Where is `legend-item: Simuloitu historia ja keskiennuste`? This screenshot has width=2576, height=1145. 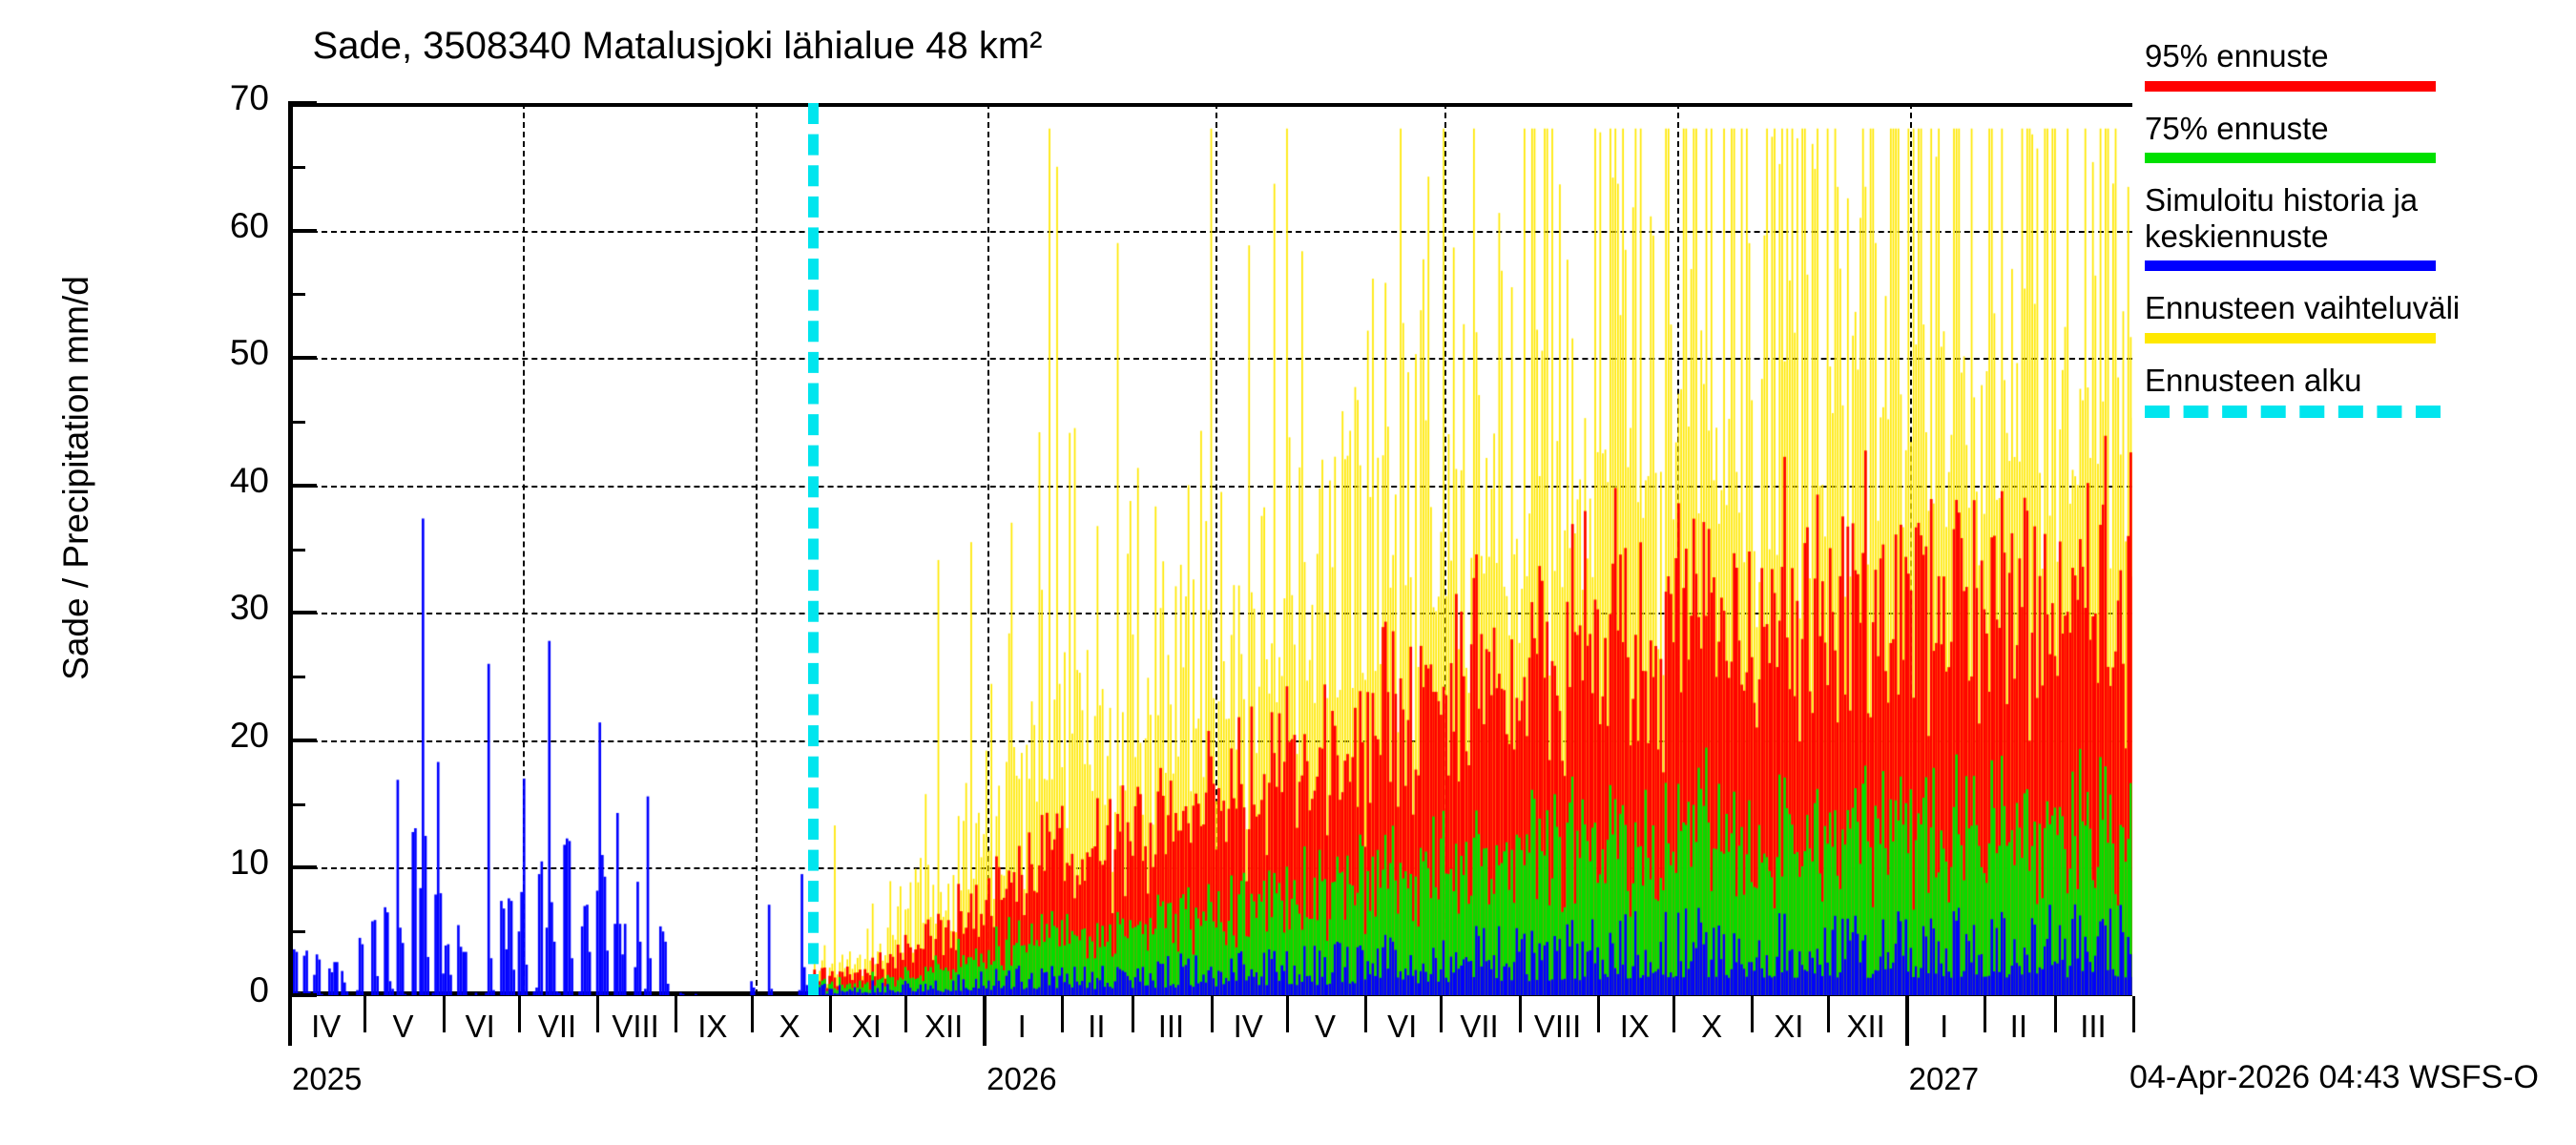
legend-item: Simuloitu historia ja keskiennuste is located at coordinates (2355, 227).